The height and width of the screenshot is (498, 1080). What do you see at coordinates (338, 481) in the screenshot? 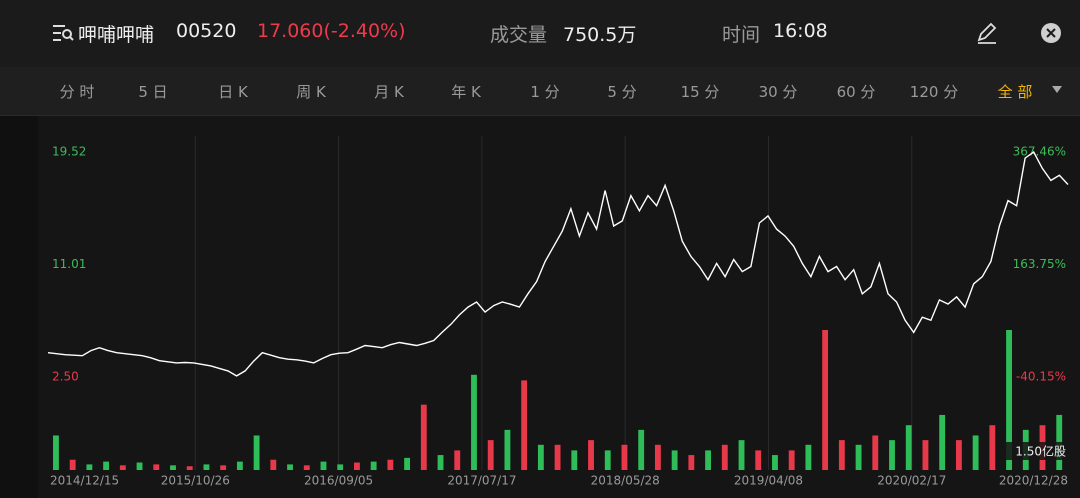
I see `x-tick-label: 2016/09/05` at bounding box center [338, 481].